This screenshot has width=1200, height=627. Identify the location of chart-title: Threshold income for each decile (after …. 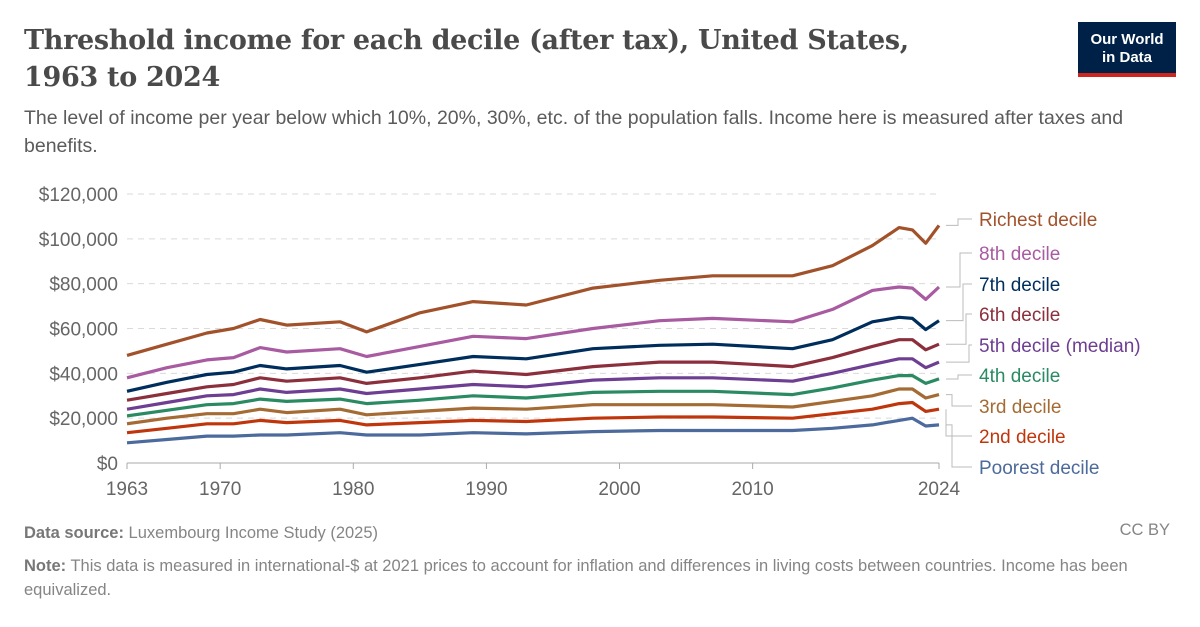
(466, 59).